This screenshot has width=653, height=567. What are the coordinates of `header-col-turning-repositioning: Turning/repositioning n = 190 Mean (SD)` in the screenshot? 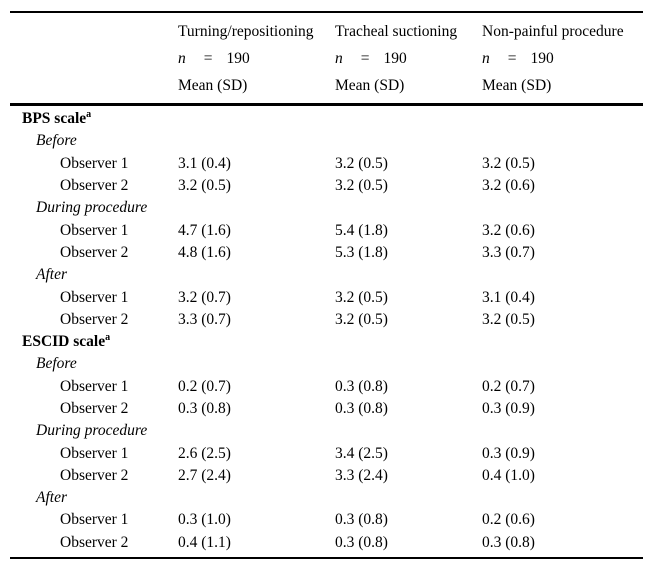 It's located at (256, 58).